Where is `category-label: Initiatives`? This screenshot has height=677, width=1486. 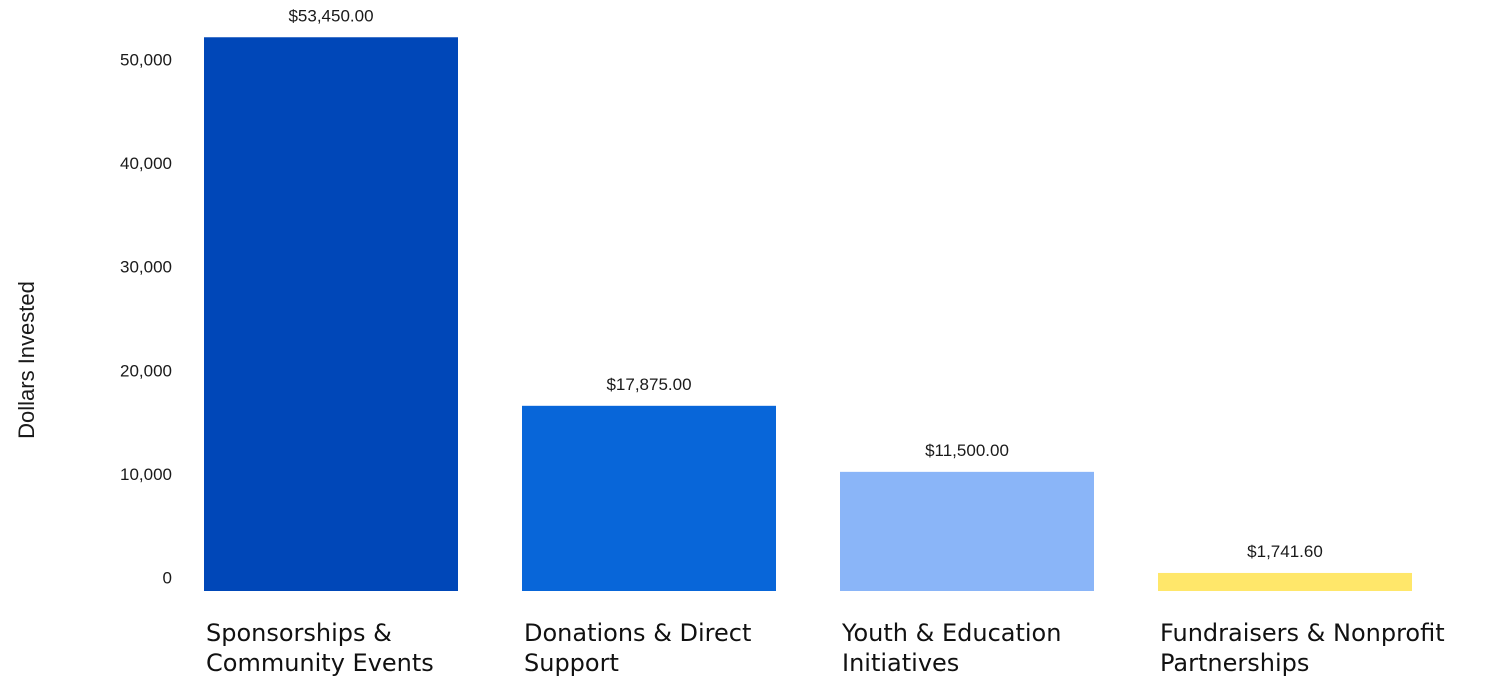 category-label: Initiatives is located at coordinates (900, 663).